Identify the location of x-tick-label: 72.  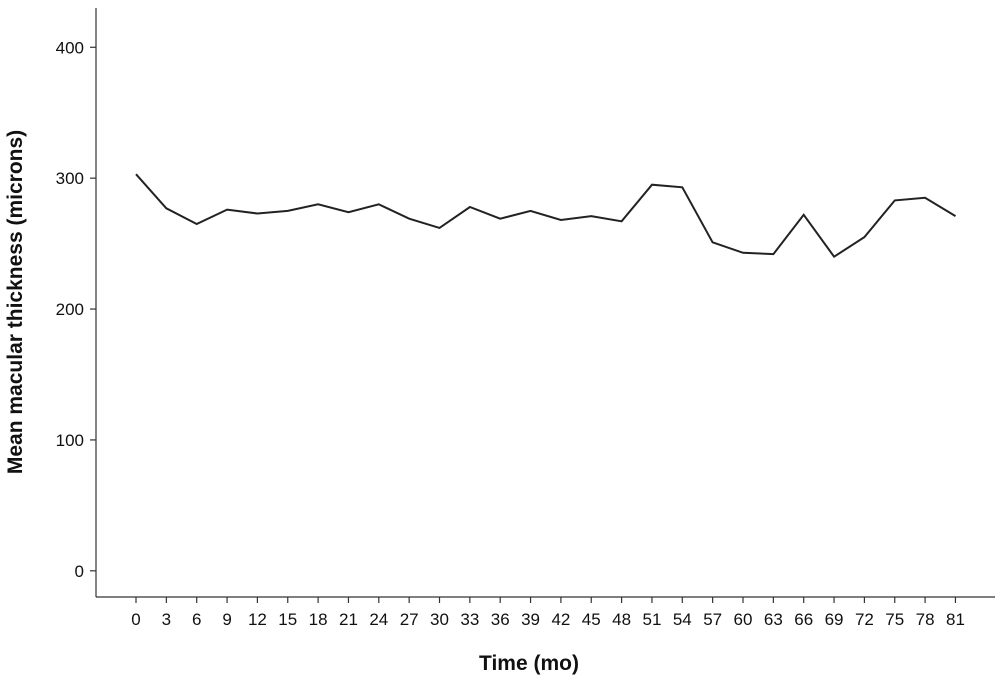
(864, 619).